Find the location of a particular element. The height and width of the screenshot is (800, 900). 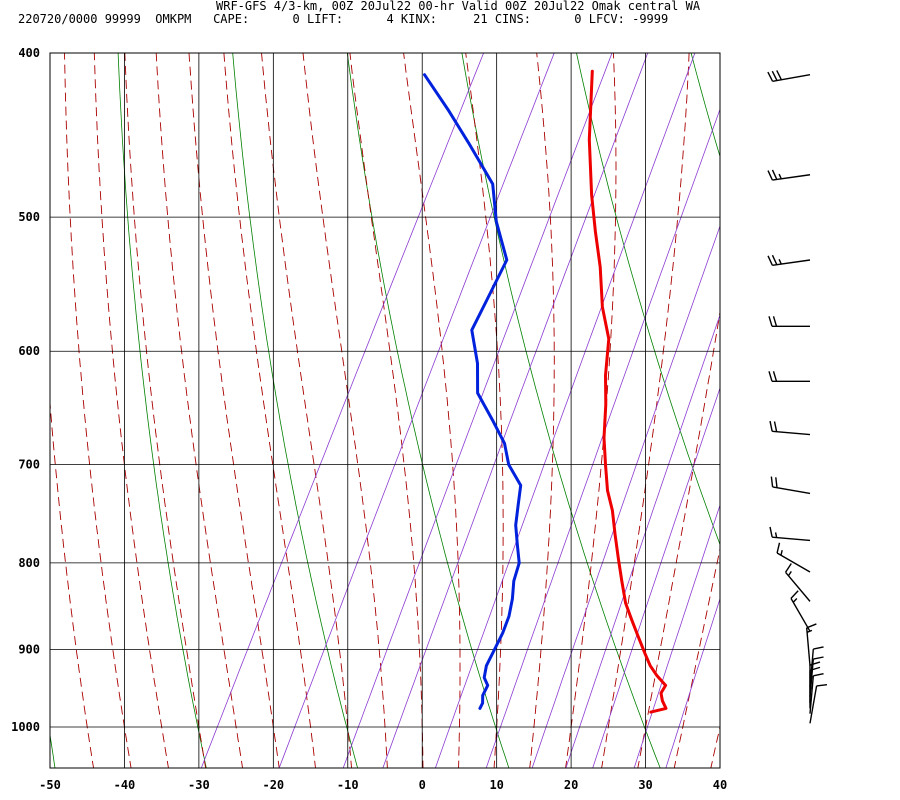

x-tick-label: -10 is located at coordinates (348, 785).